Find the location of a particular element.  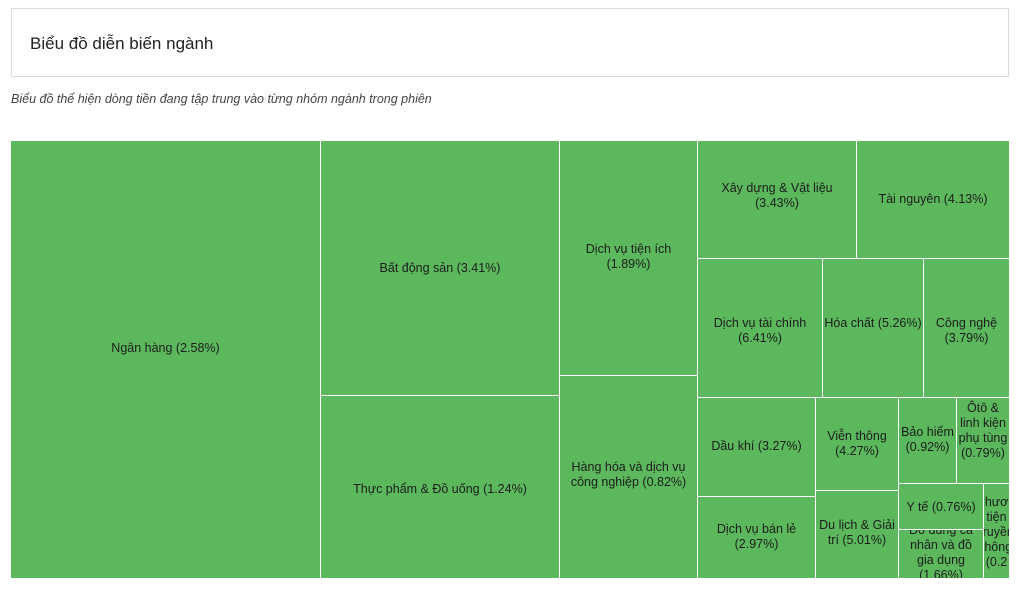

treemap-tile-label: Đồ dùng cá nhân và đồ gia dụng (1.66%) is located at coordinates (941, 554).